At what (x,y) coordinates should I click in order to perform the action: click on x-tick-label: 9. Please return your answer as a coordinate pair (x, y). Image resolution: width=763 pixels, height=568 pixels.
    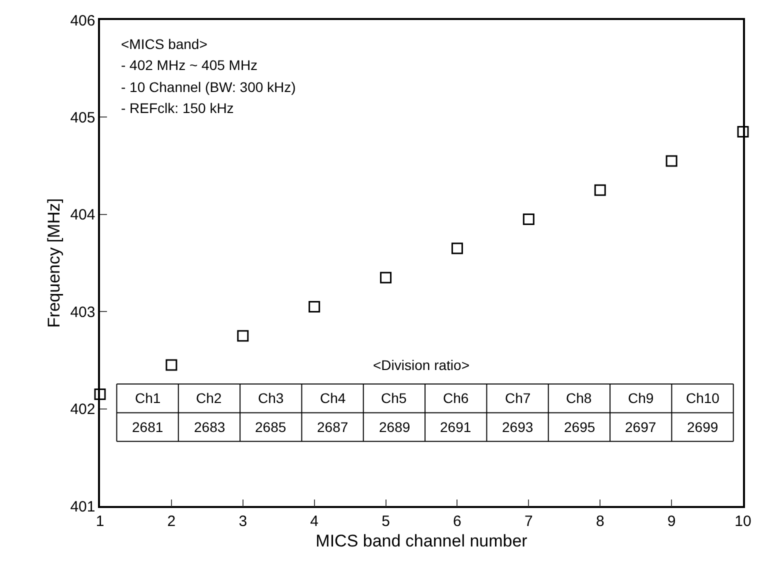
    Looking at the image, I should click on (671, 521).